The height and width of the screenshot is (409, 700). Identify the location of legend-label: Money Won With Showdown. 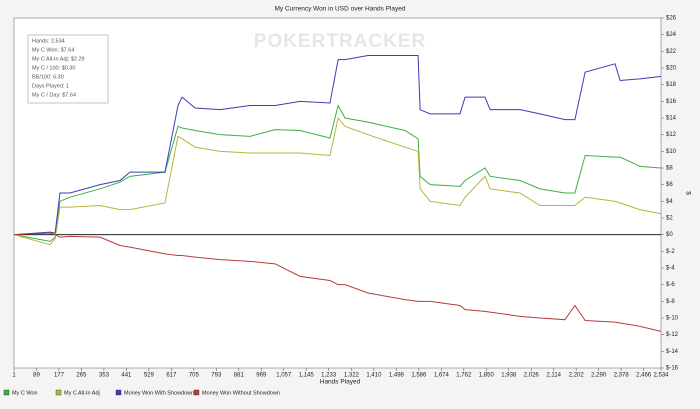
(159, 393).